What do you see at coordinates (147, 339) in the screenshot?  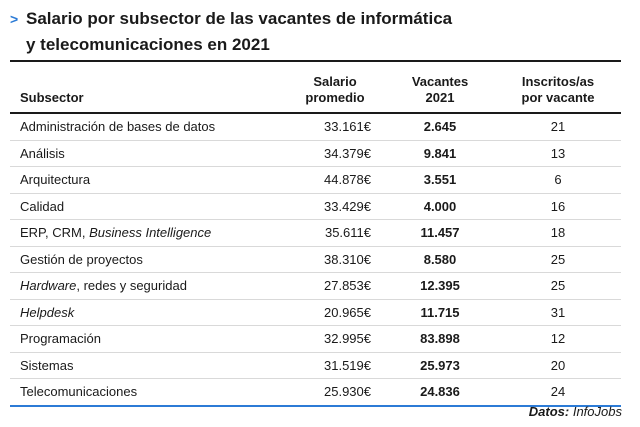 I see `cell-subsector: Programación` at bounding box center [147, 339].